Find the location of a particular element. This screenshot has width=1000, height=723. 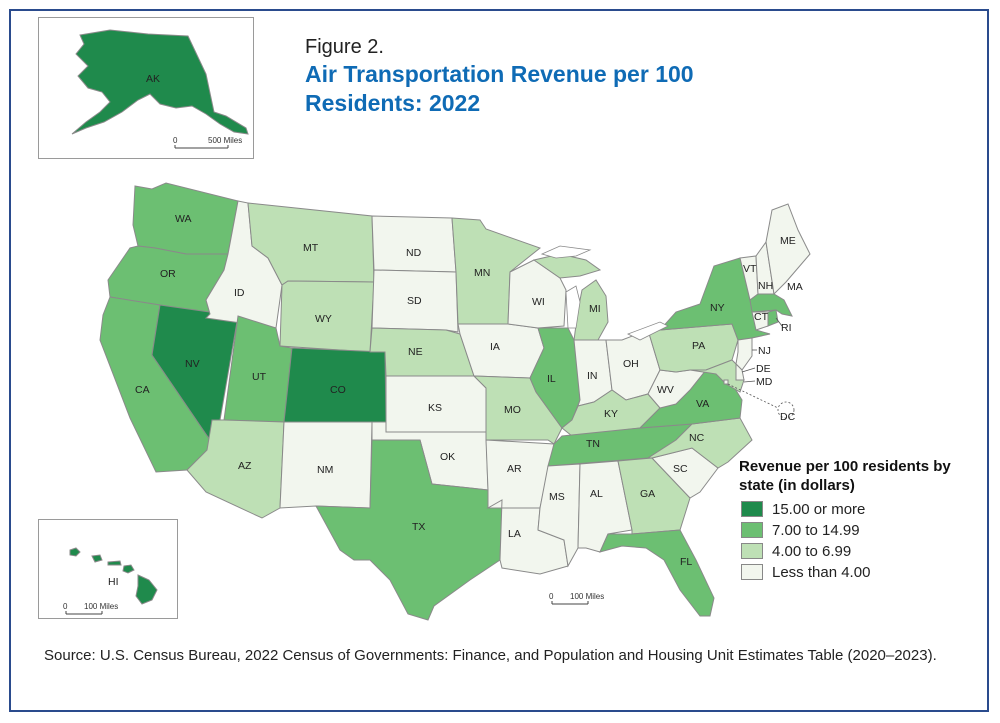

leader-lines is located at coordinates (755, 363).